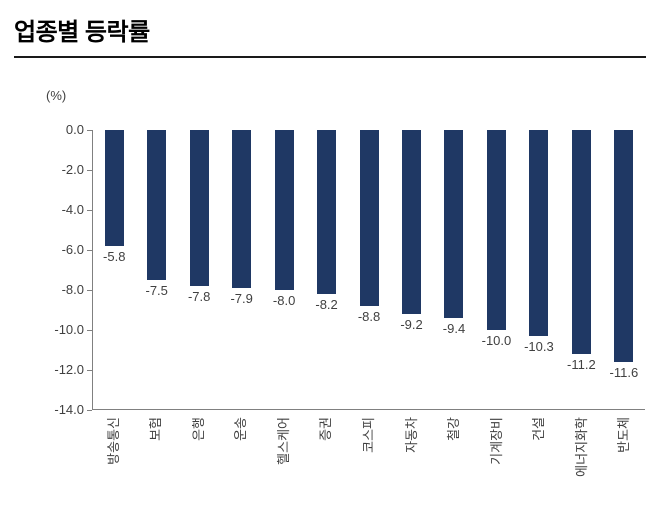  I want to click on bar-value-label: -7.8, so click(199, 296).